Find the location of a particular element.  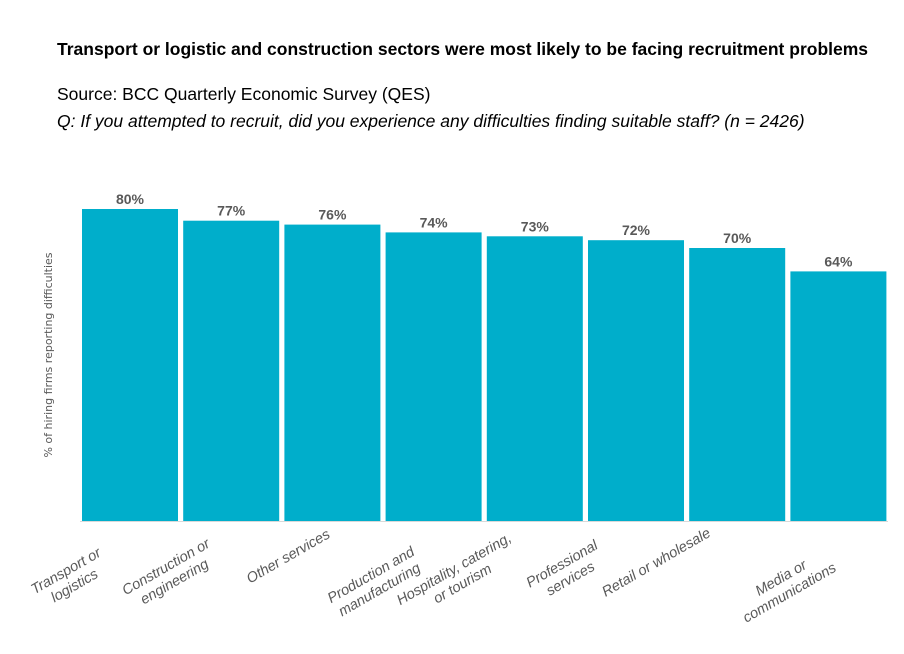

x-tick-label-7: Media orcommunications is located at coordinates (785, 585).